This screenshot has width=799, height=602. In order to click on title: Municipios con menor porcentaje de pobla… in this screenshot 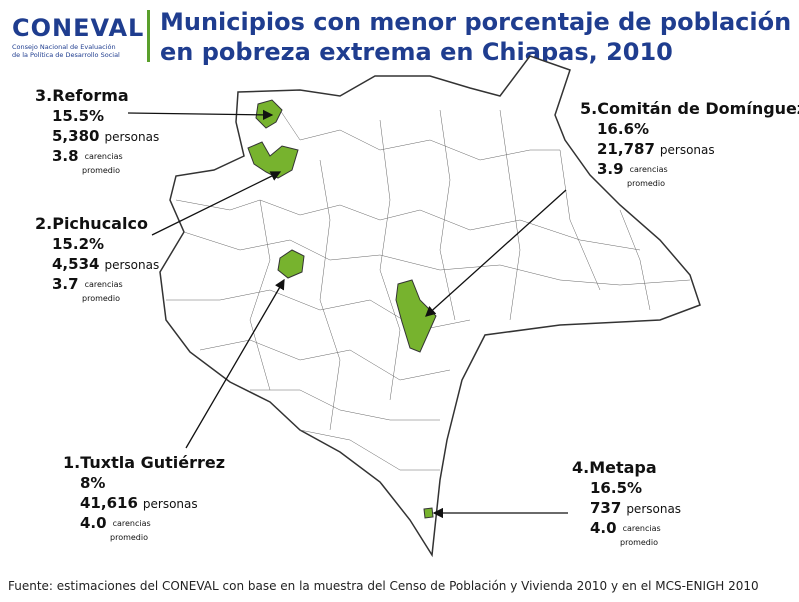, I will do `click(475, 22)`.